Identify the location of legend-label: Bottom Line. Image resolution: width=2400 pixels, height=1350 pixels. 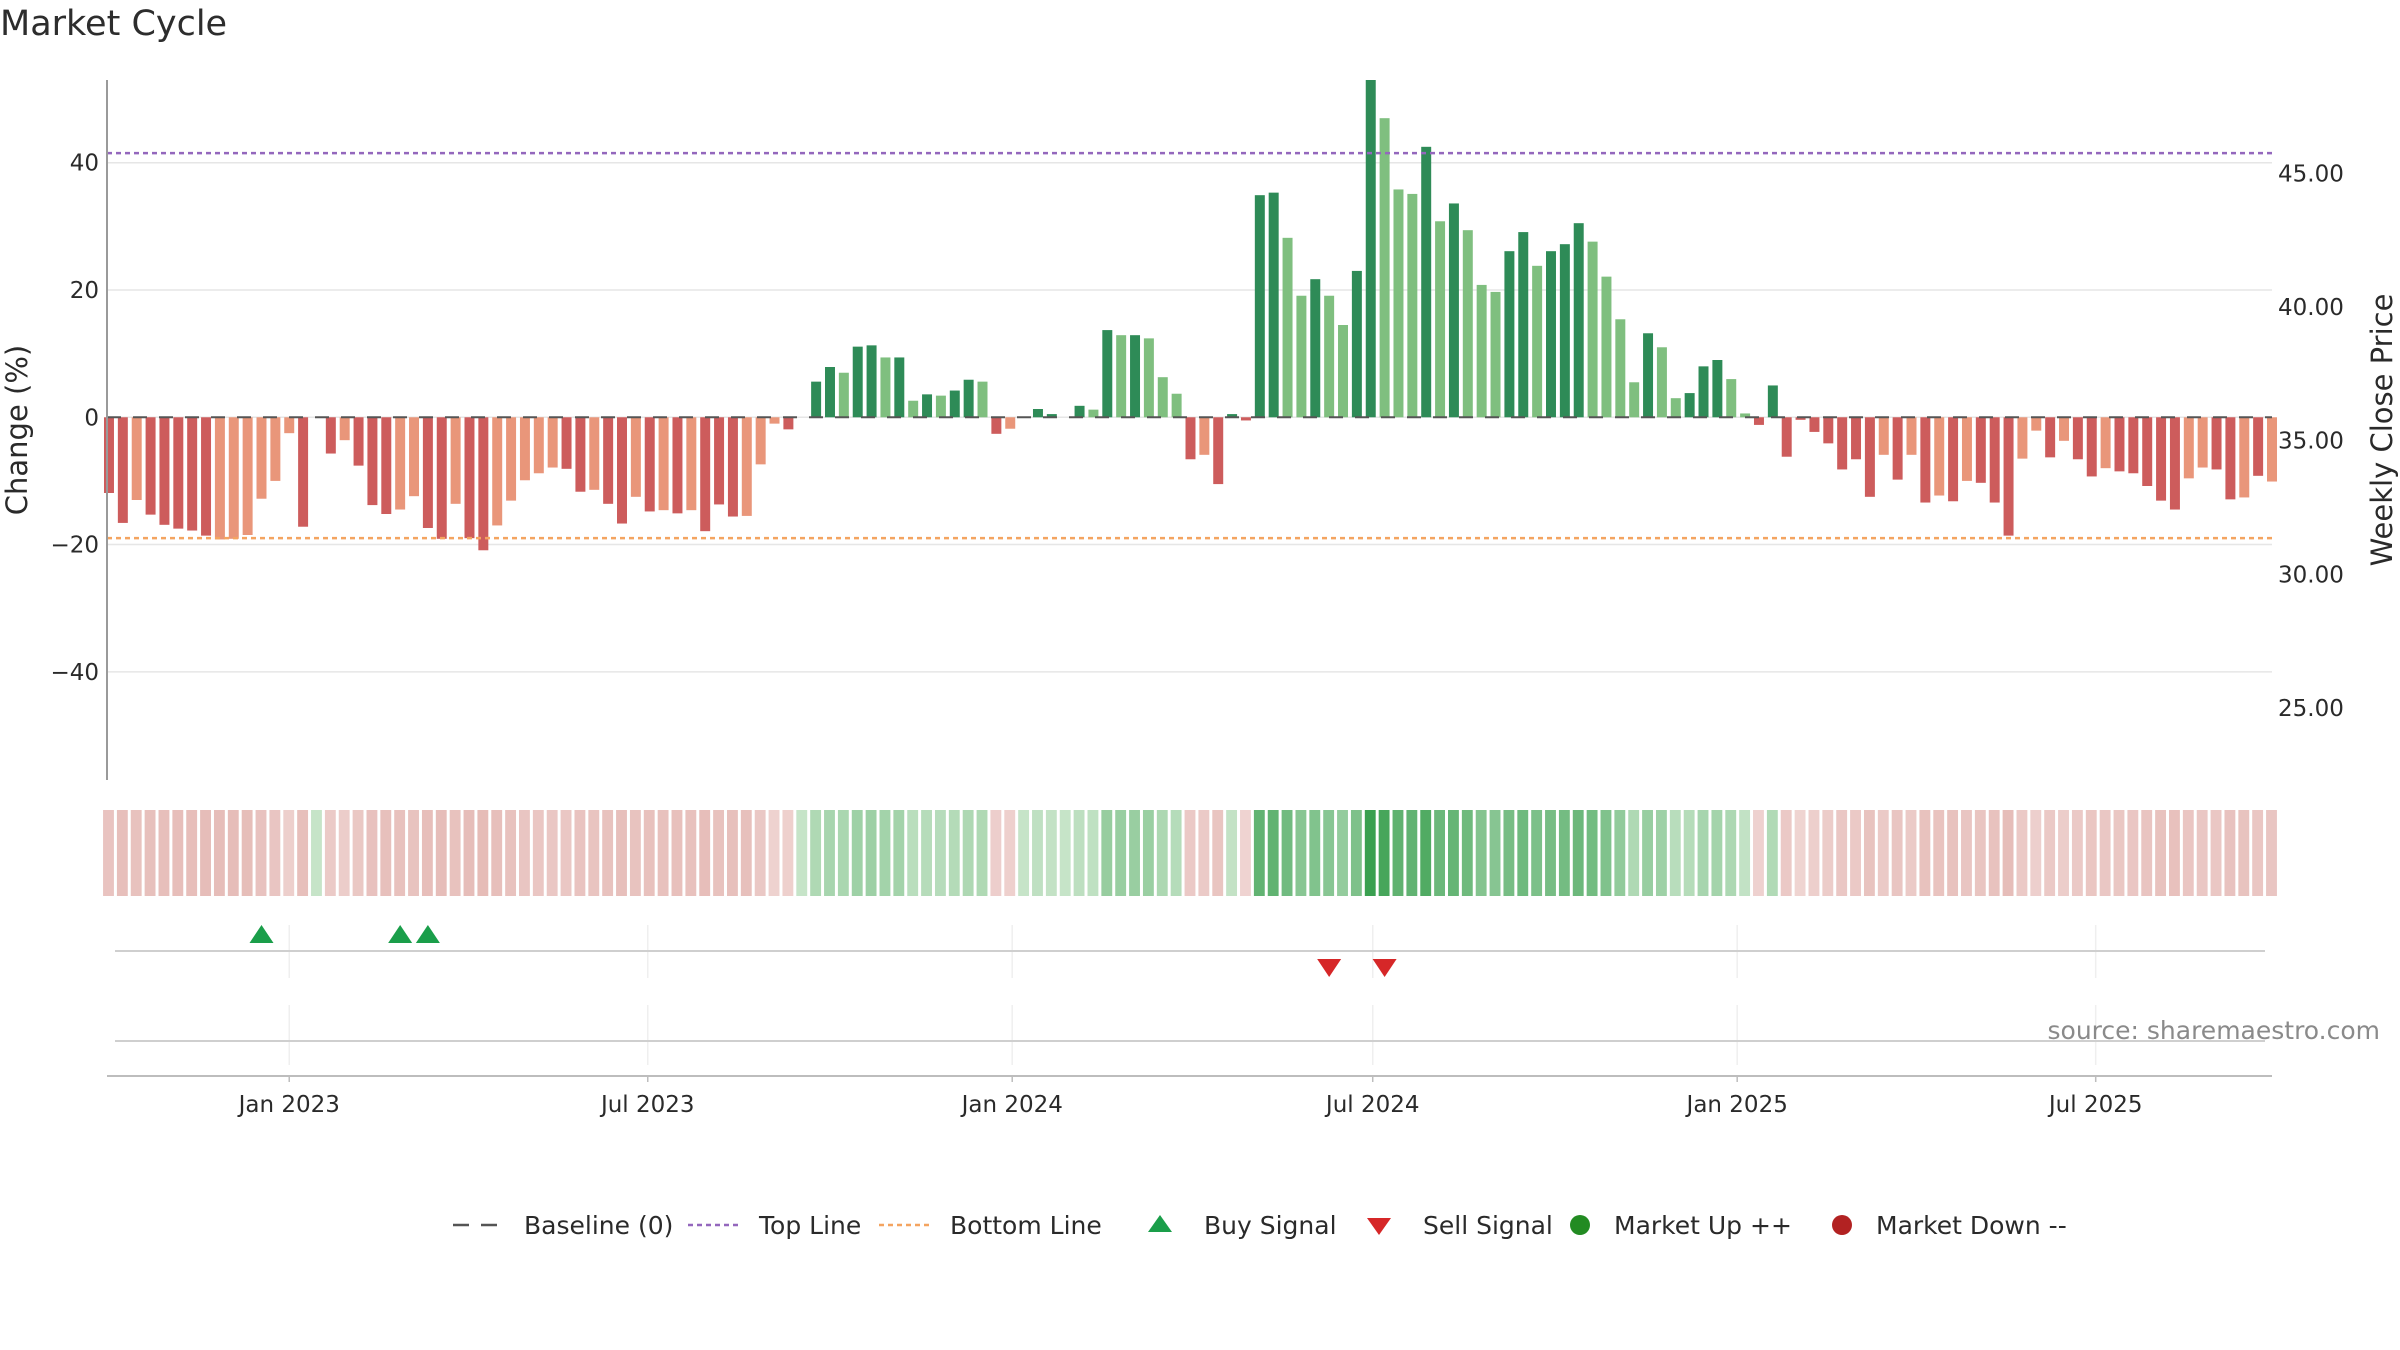
(1026, 1225).